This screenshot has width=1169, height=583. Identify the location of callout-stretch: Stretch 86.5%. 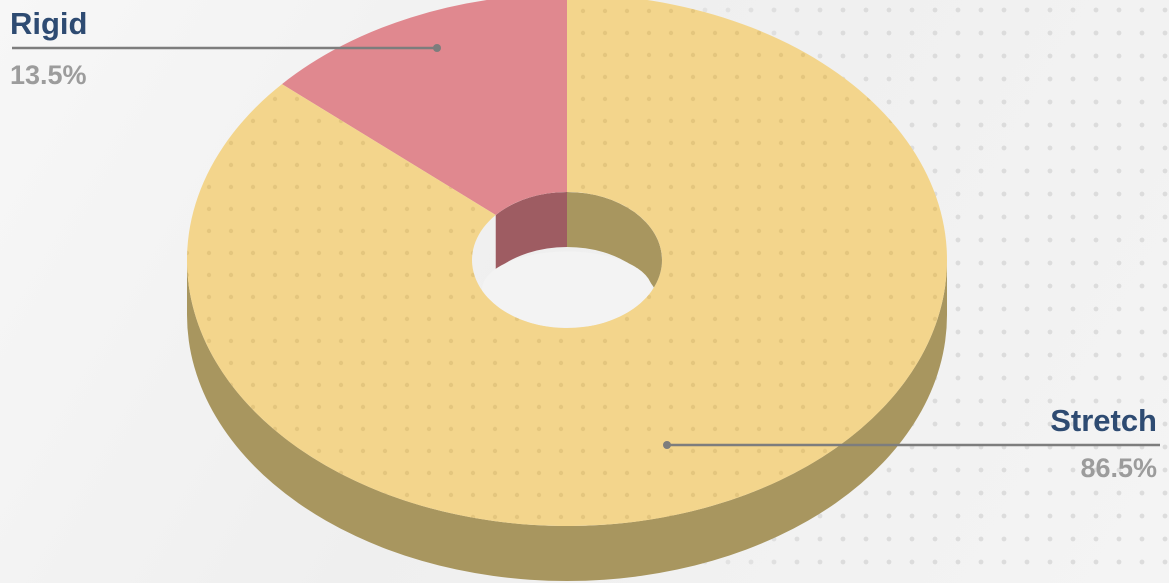
(1103, 443).